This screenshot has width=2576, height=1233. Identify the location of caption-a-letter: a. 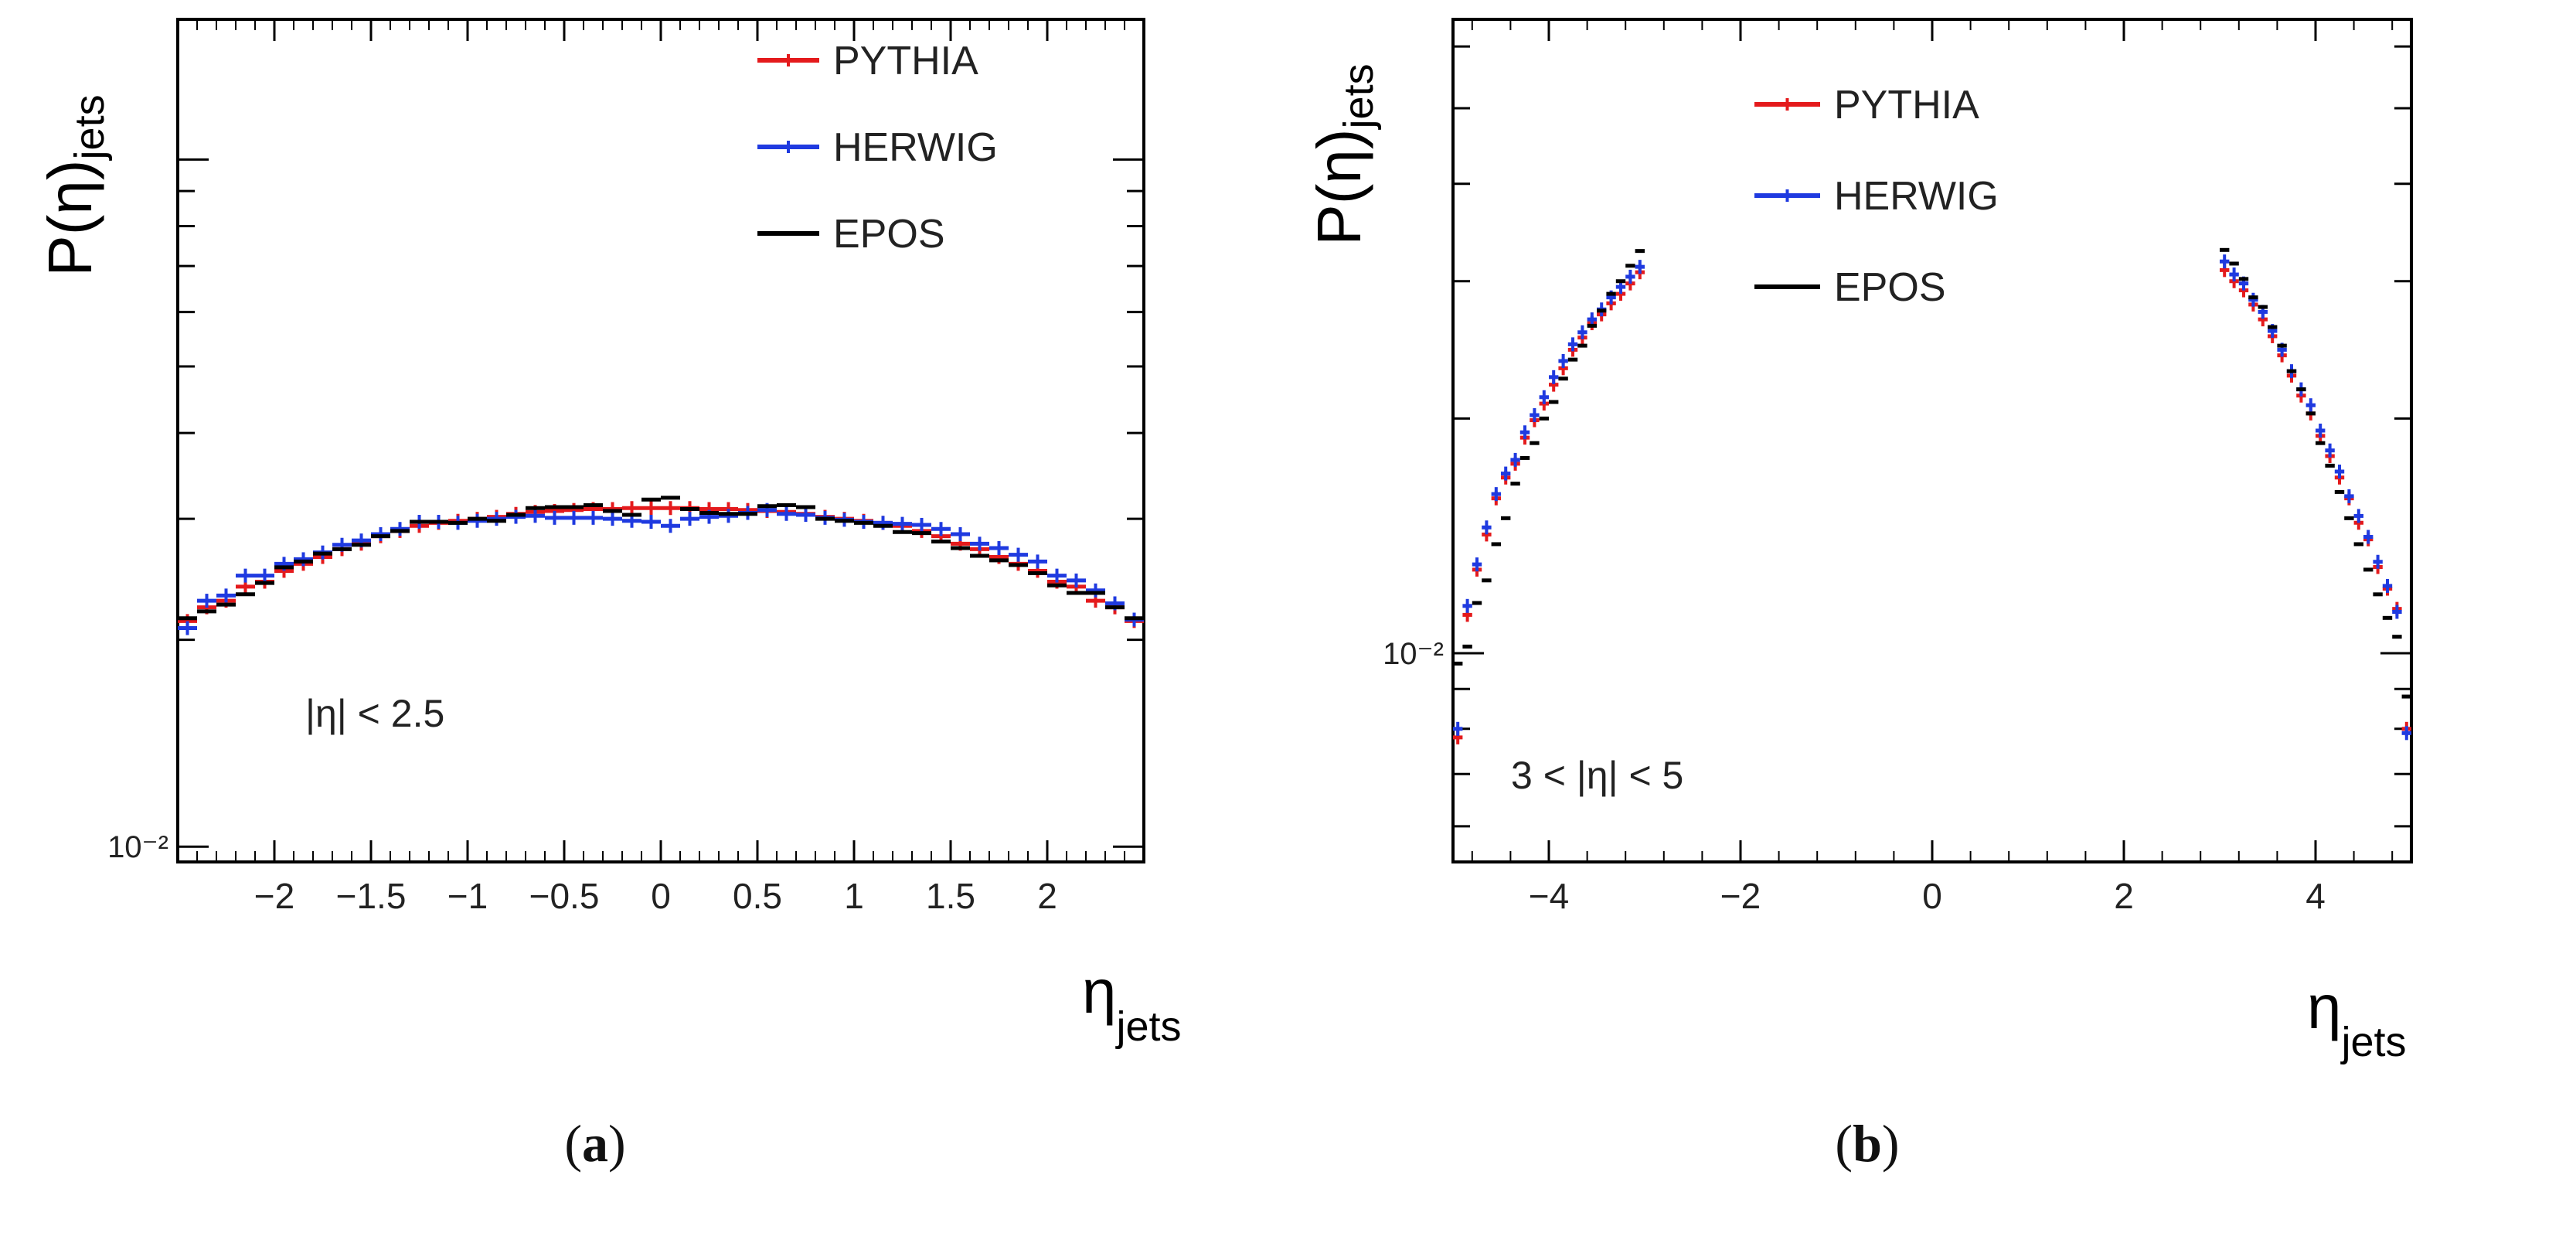
(595, 1143).